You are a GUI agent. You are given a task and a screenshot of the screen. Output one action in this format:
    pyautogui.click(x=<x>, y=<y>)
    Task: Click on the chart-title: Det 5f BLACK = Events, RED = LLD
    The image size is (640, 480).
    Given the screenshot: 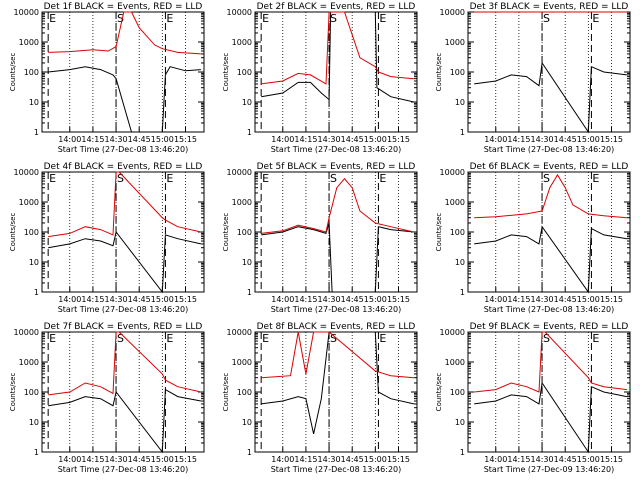 What is the action you would take?
    pyautogui.click(x=336, y=167)
    